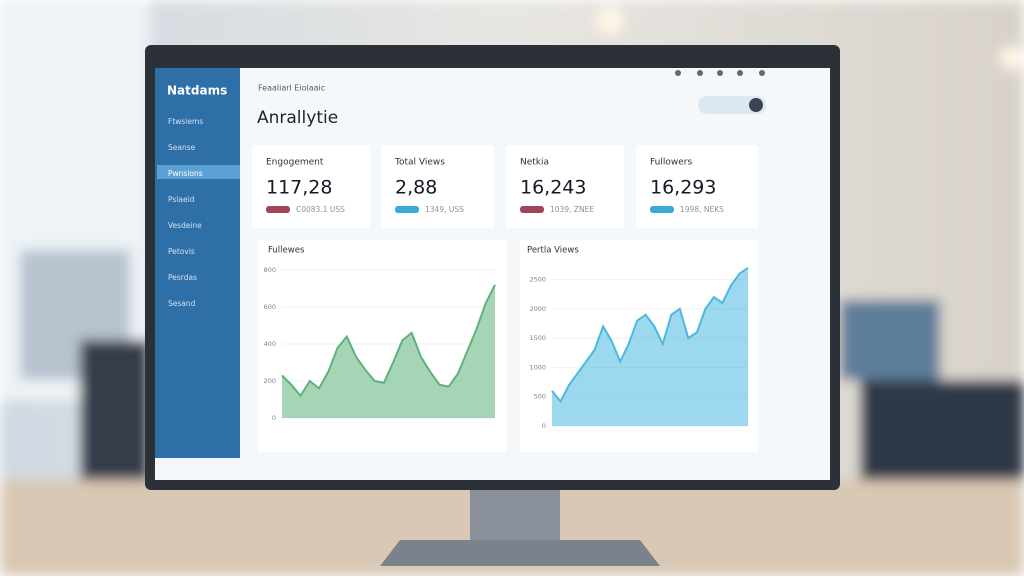 The image size is (1024, 580). I want to click on y-tick-label: 800, so click(270, 270).